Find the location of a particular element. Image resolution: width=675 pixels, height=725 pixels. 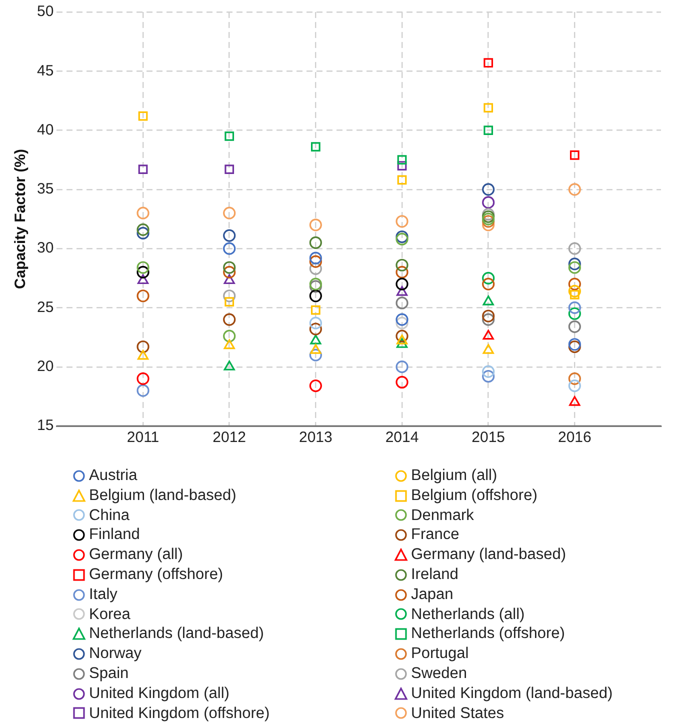

legend-label: Netherlands (land-based) is located at coordinates (176, 634).